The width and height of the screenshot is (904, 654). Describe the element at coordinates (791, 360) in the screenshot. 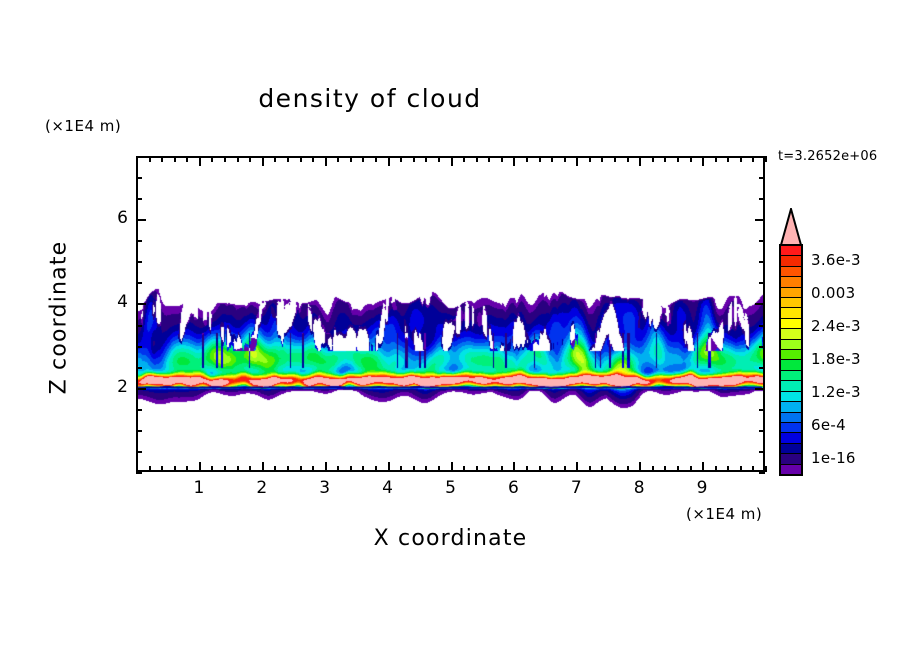

I see `colorbar` at that location.